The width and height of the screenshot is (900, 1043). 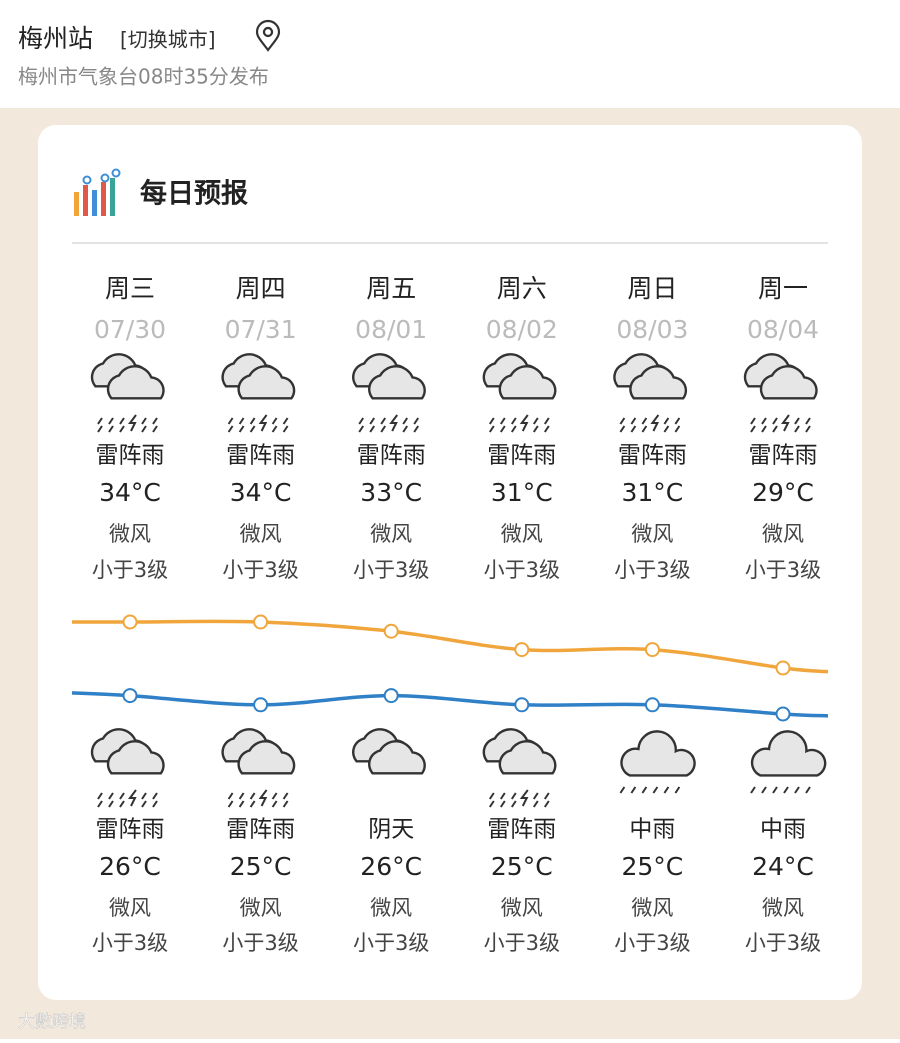 I want to click on date: 08/04, so click(x=783, y=329).